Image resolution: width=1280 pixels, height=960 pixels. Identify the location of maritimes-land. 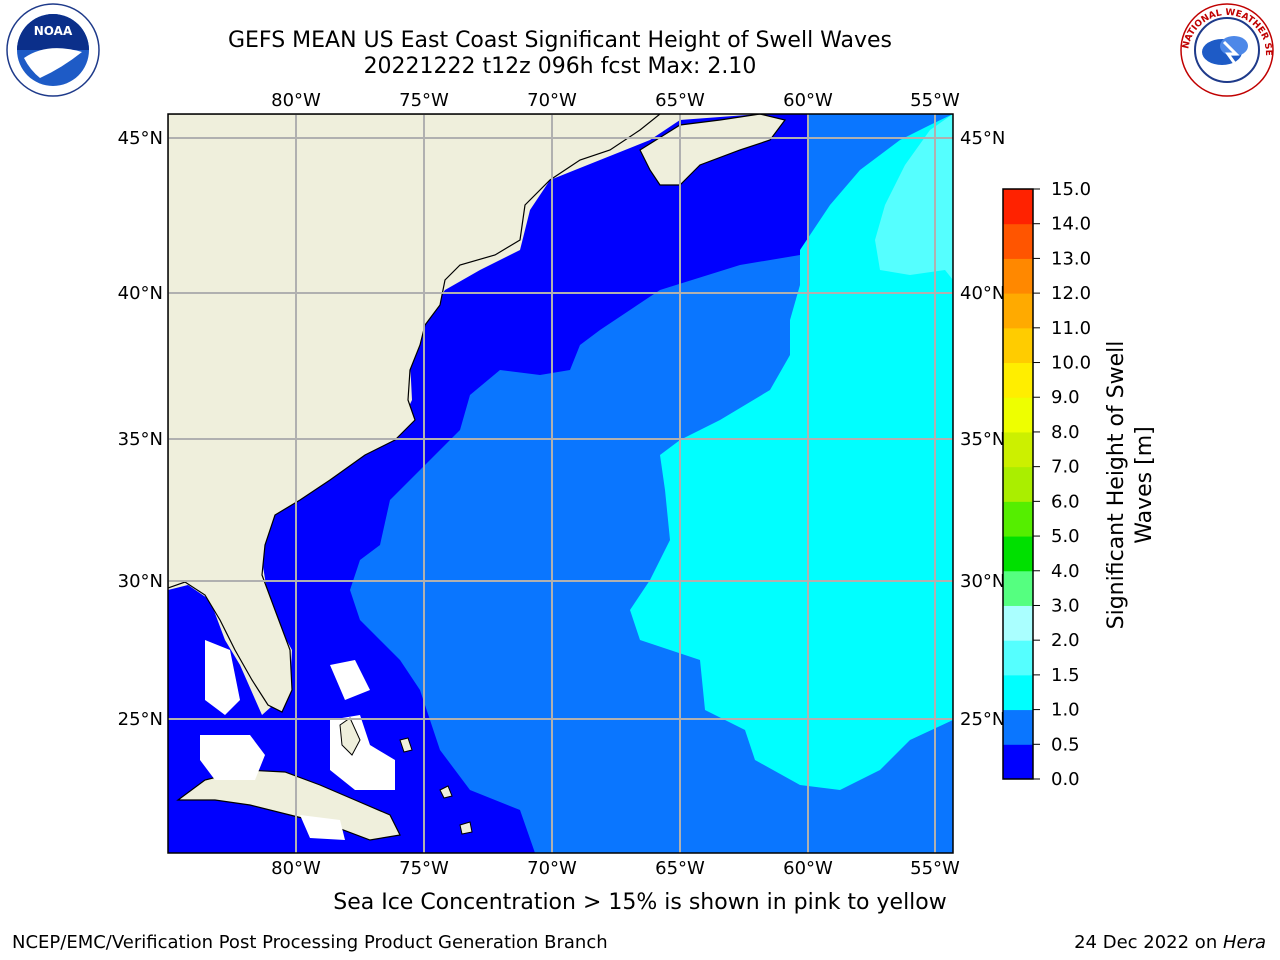
(713, 150).